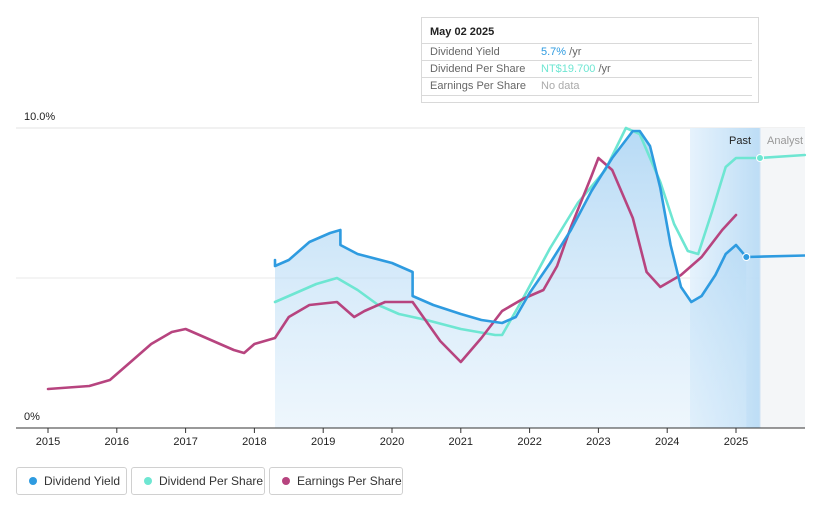  I want to click on x-tick-label: 2019, so click(323, 442).